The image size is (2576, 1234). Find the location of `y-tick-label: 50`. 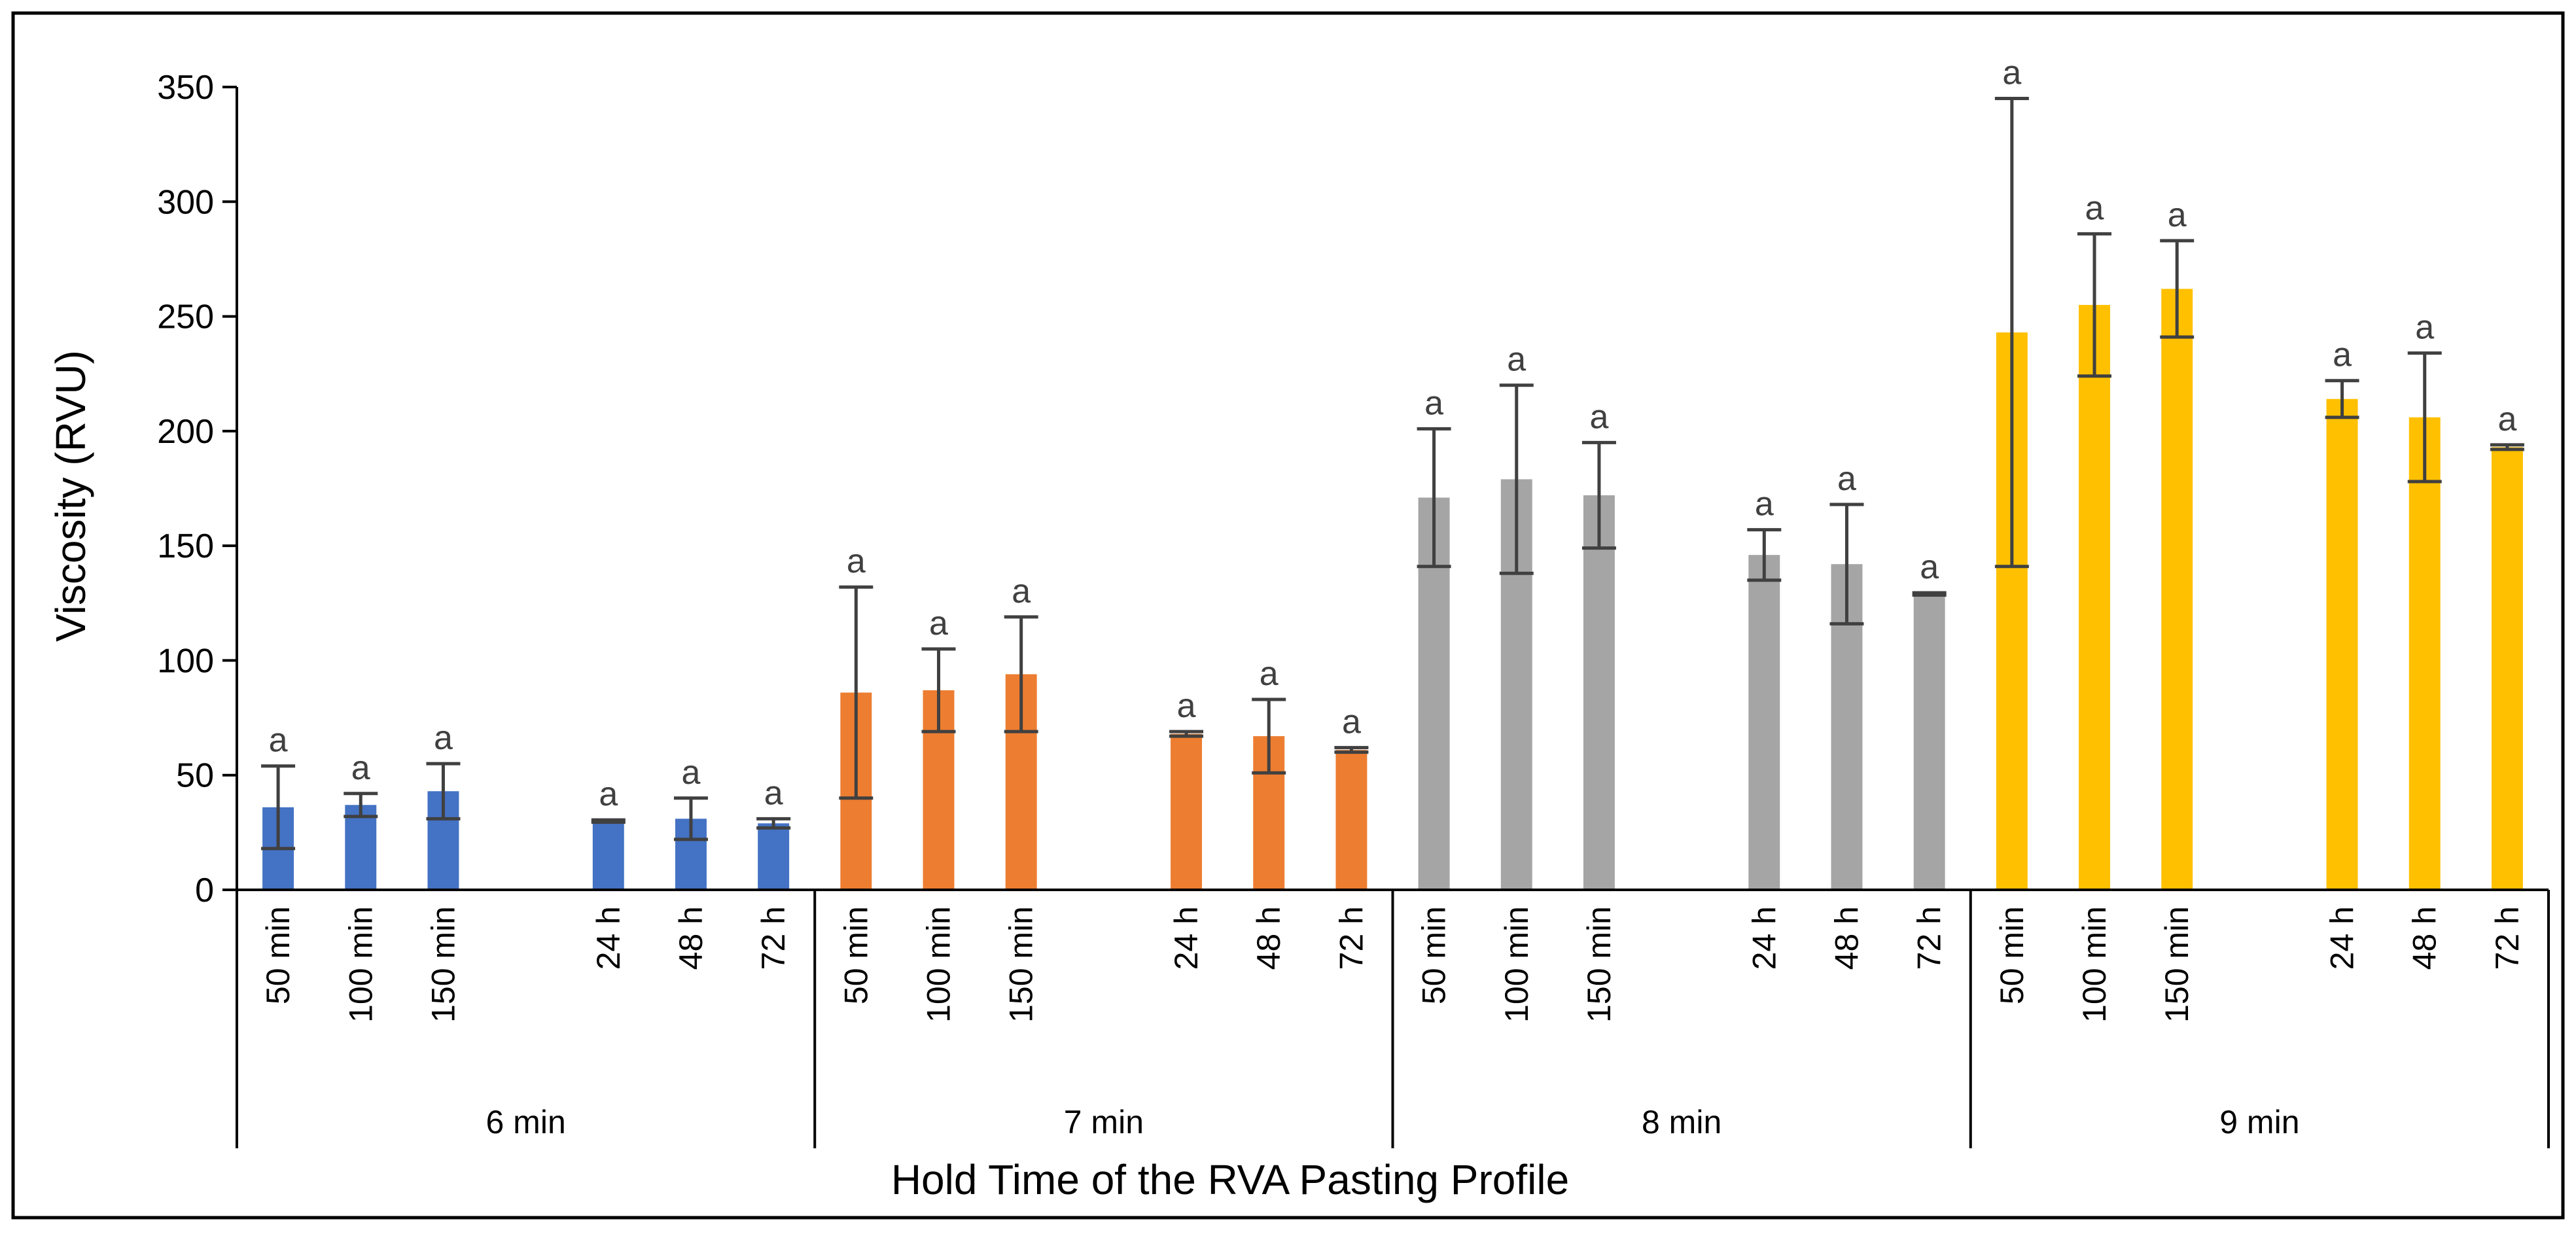

y-tick-label: 50 is located at coordinates (195, 776).